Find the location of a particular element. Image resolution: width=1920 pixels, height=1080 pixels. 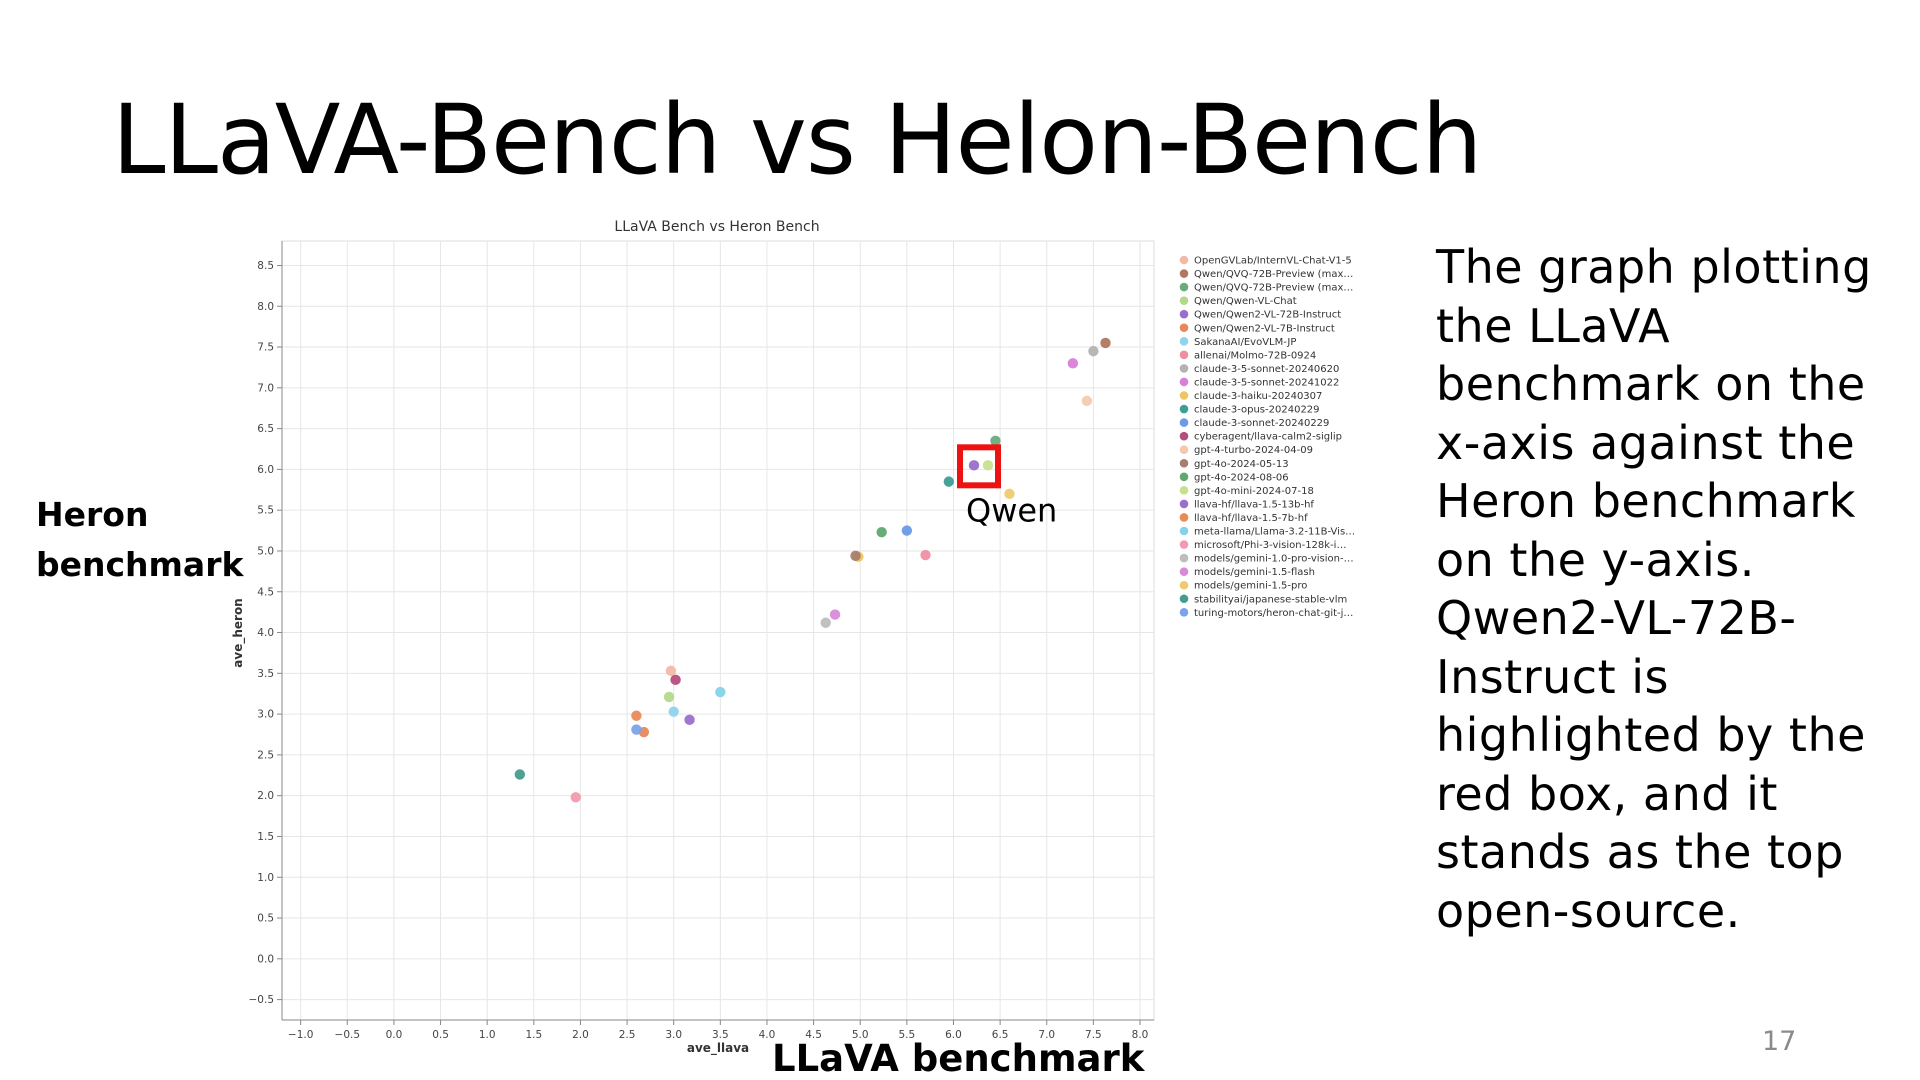

y-tick-label: 5.0 is located at coordinates (265, 551).